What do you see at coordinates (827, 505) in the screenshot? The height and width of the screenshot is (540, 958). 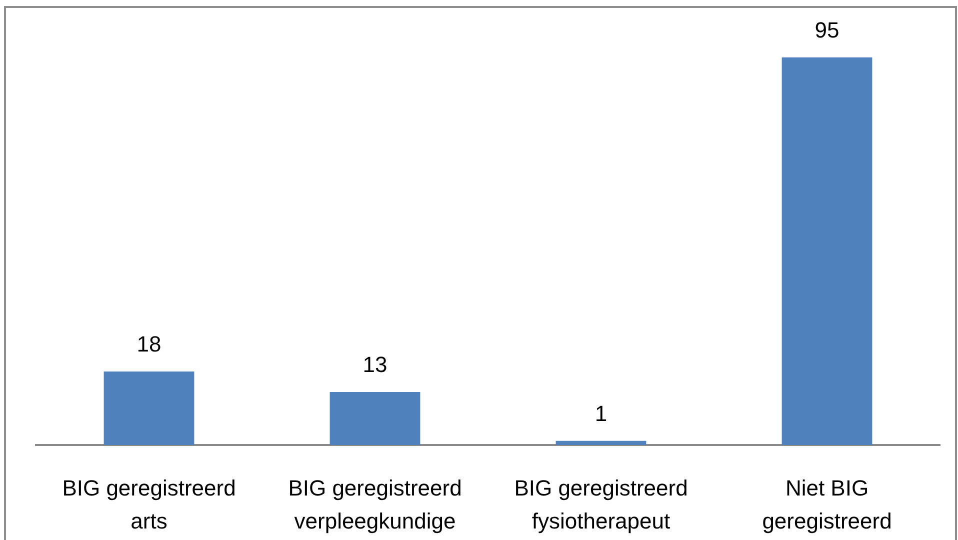 I see `x-tick-label: Niet BIG geregistreerd` at bounding box center [827, 505].